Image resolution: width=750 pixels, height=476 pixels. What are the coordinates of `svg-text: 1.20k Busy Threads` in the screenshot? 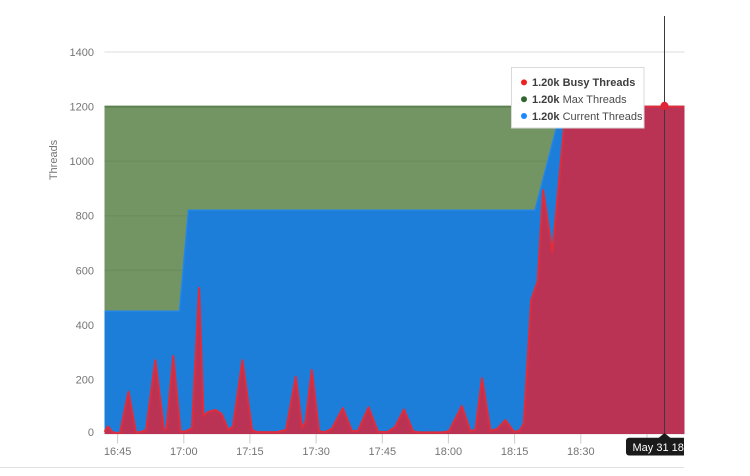 It's located at (583, 83).